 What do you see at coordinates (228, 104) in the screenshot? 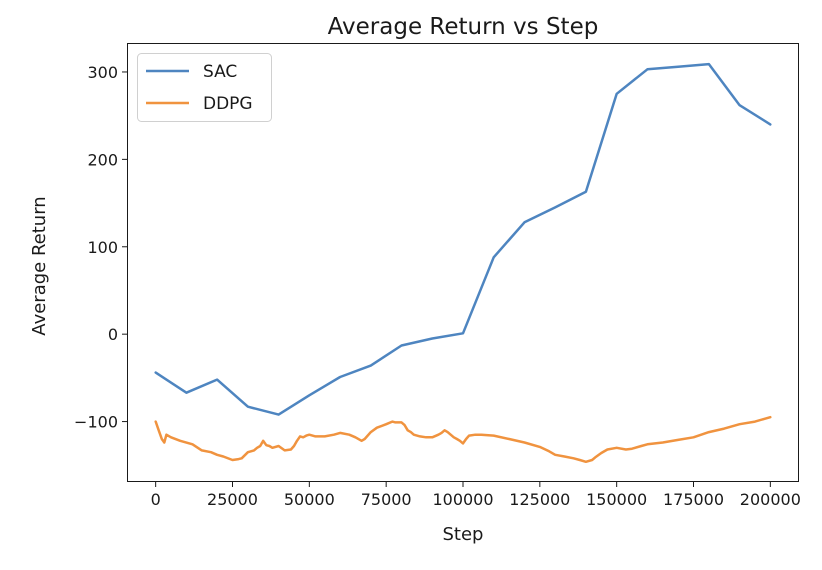
I see `legend-label-ddpg: DDPG` at bounding box center [228, 104].